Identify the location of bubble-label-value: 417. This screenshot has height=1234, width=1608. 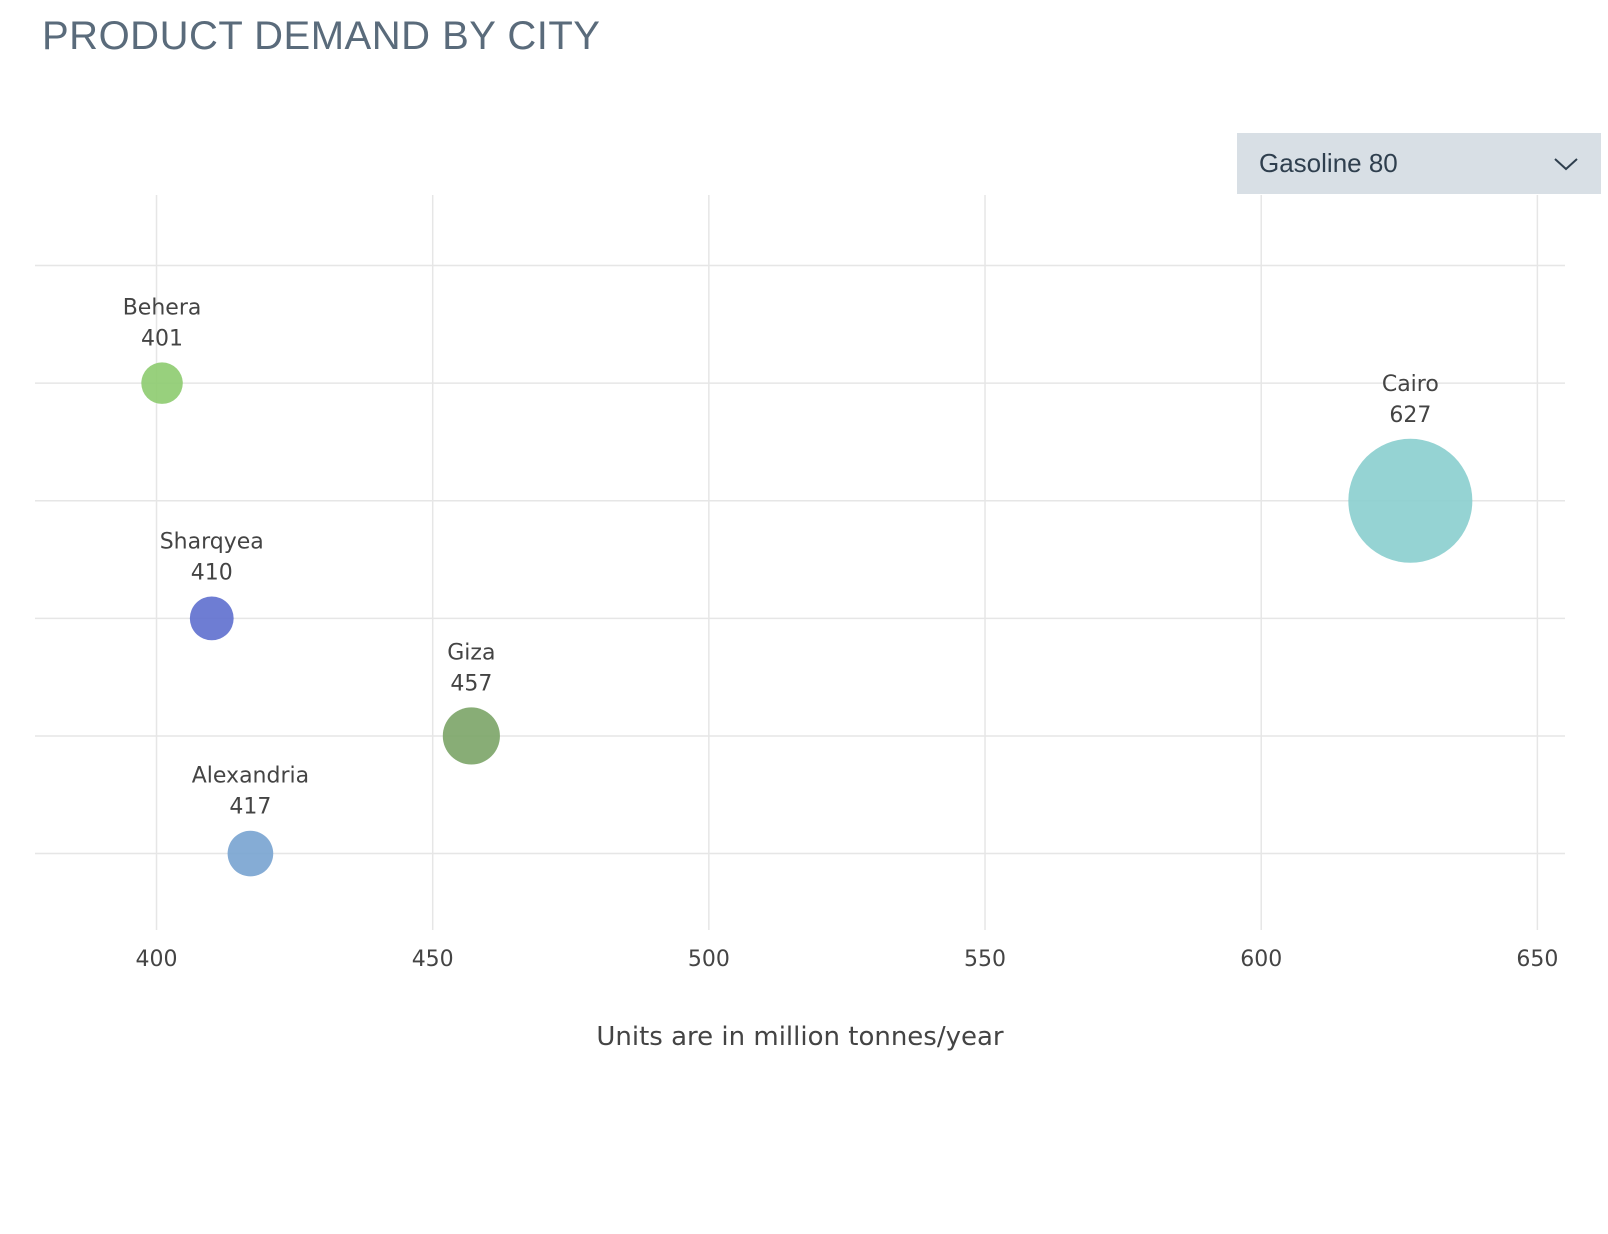
(250, 807).